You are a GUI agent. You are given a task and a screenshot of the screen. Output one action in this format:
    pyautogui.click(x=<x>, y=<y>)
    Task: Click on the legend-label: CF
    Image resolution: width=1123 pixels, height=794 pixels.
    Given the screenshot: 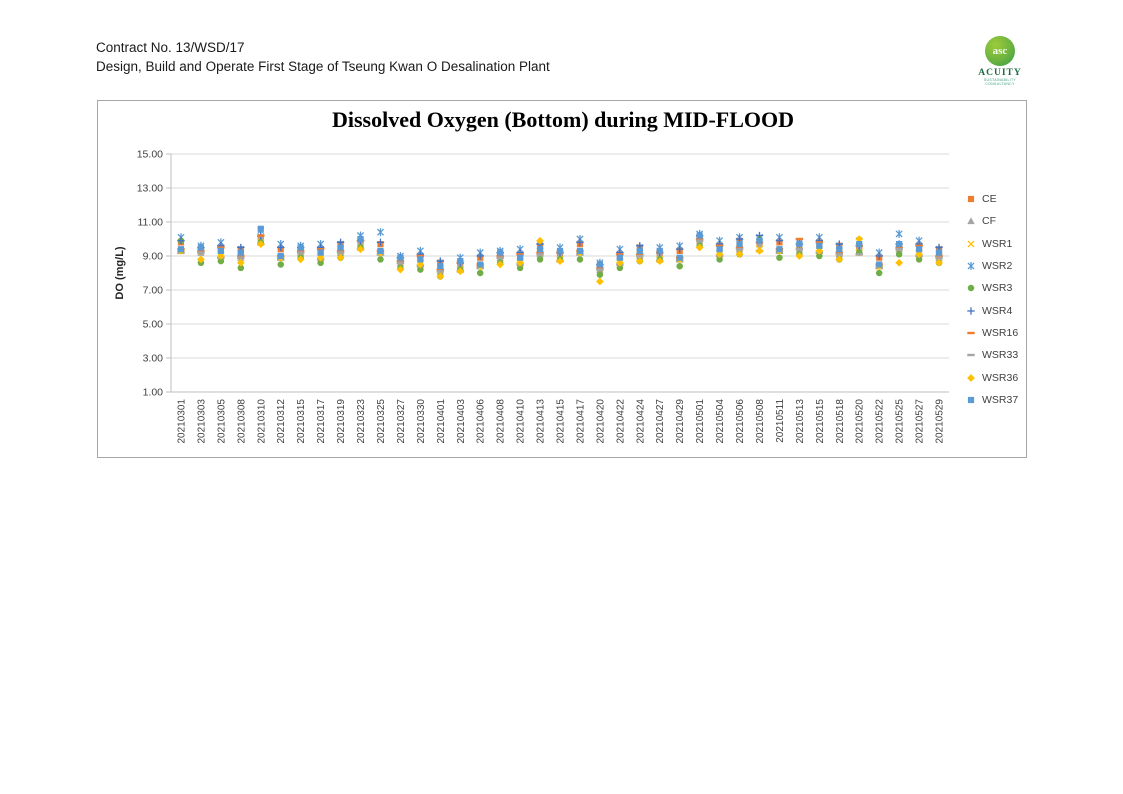 What is the action you would take?
    pyautogui.click(x=989, y=221)
    